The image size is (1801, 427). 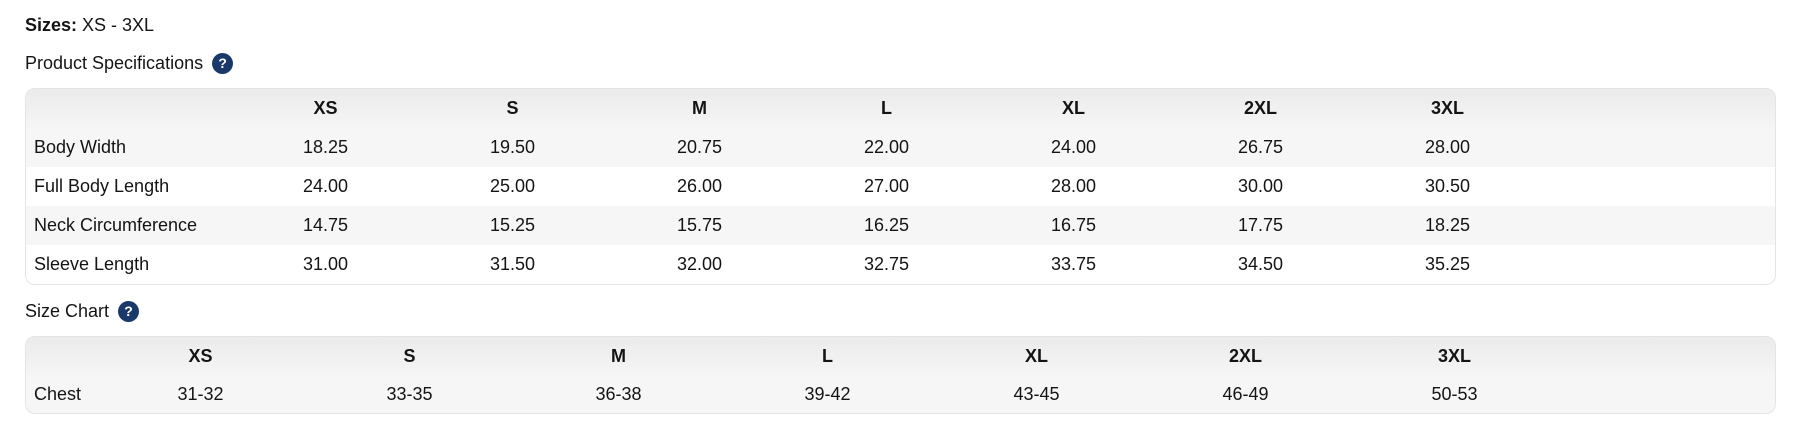 I want to click on cell-value: 36-38, so click(x=618, y=393).